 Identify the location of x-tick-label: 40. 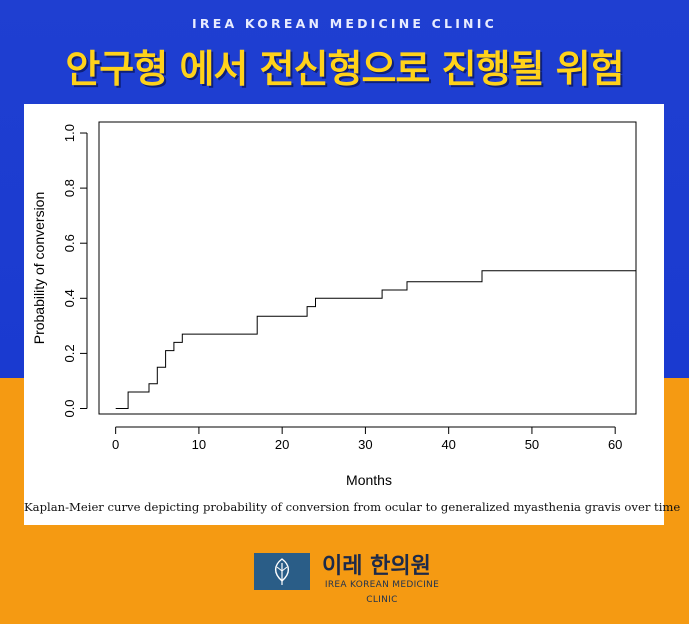
(448, 444).